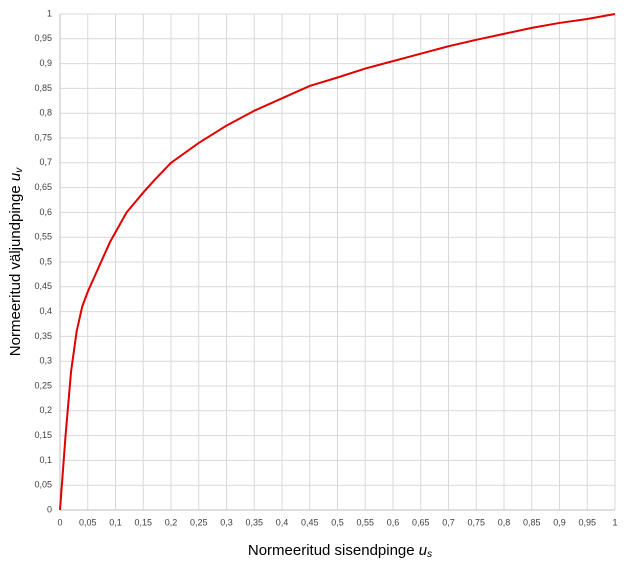 The image size is (629, 570). I want to click on x-tick-label: 0,05, so click(88, 522).